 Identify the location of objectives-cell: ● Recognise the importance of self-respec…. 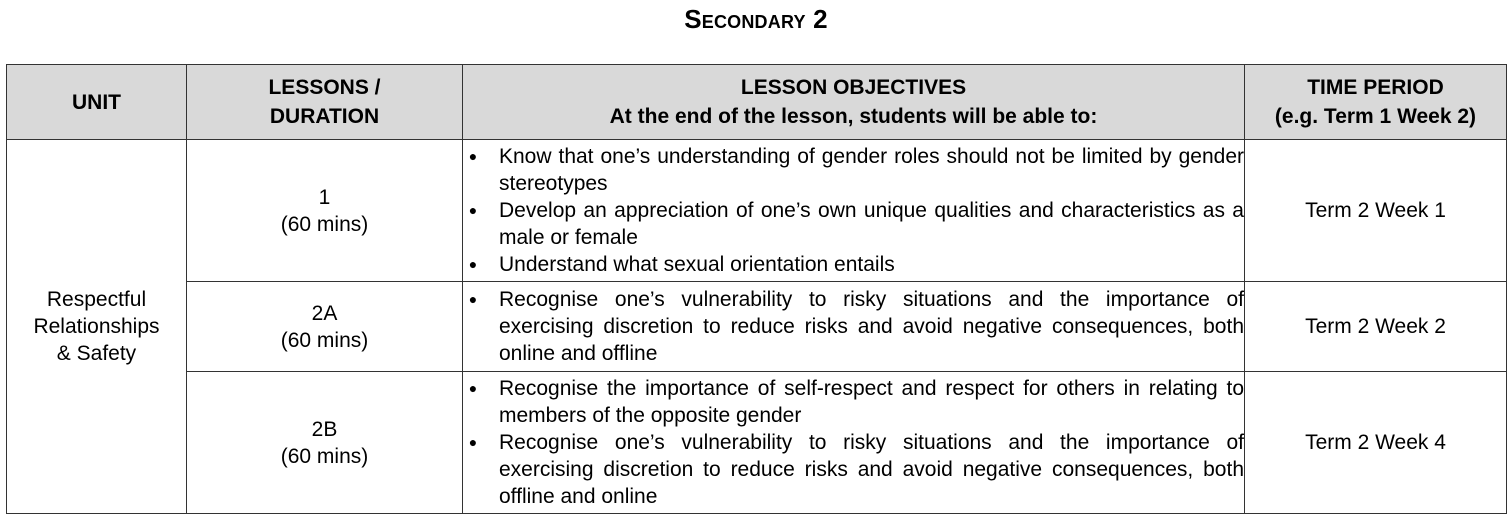
(853, 442).